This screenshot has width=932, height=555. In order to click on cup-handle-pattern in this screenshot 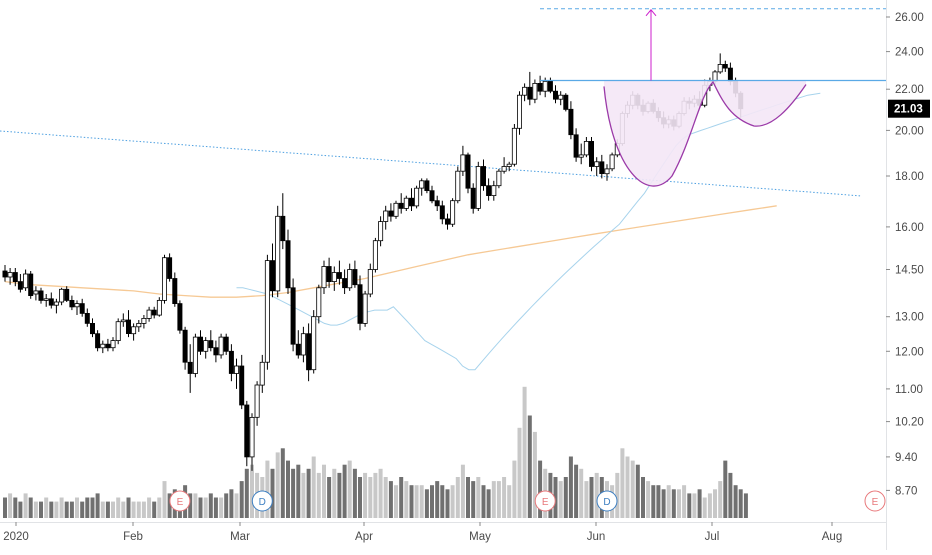, I will do `click(705, 133)`.